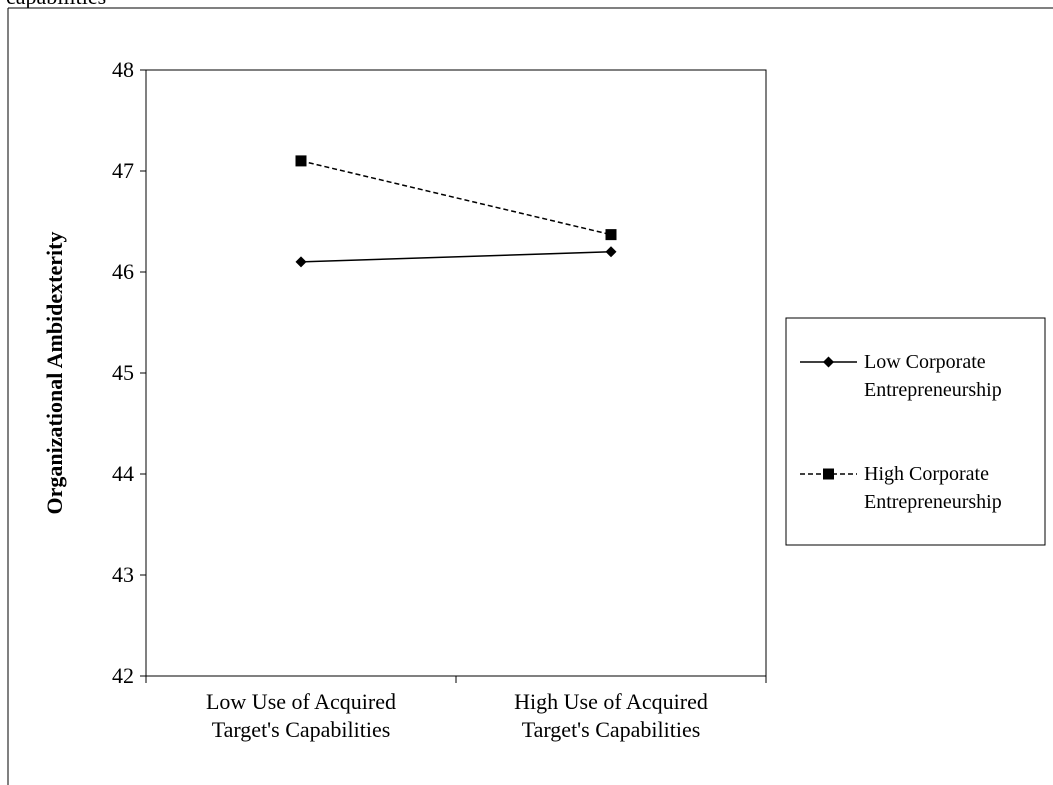 The height and width of the screenshot is (785, 1053). Describe the element at coordinates (123, 372) in the screenshot. I see `y-tick-label: 45` at that location.